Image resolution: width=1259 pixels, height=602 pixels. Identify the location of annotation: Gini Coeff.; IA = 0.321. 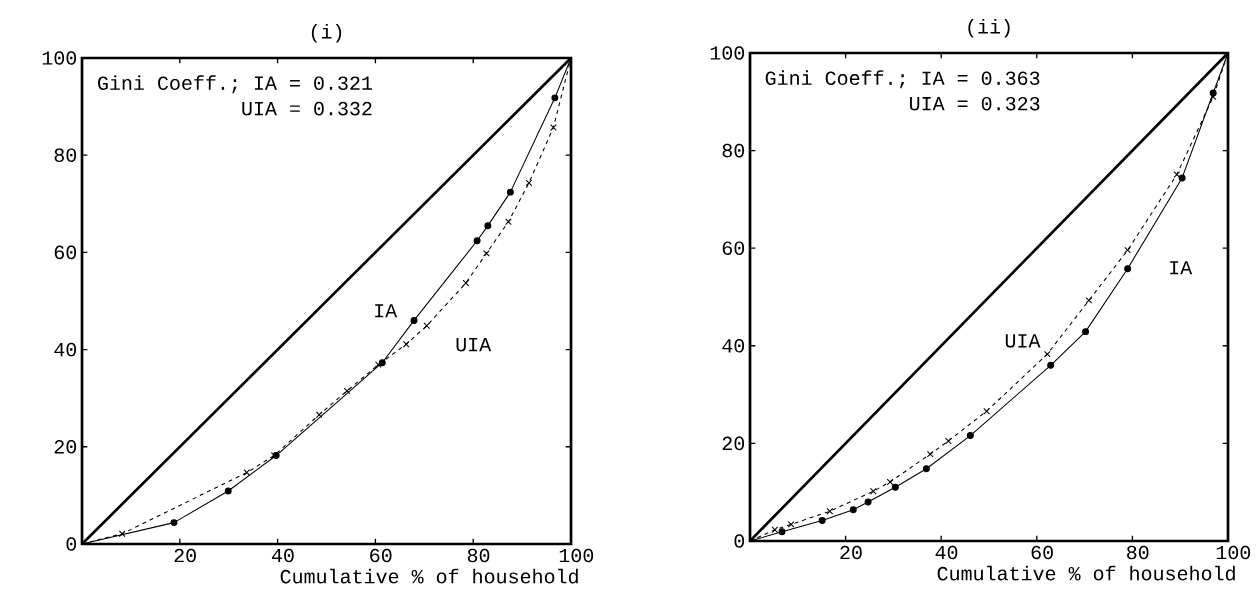
(235, 84).